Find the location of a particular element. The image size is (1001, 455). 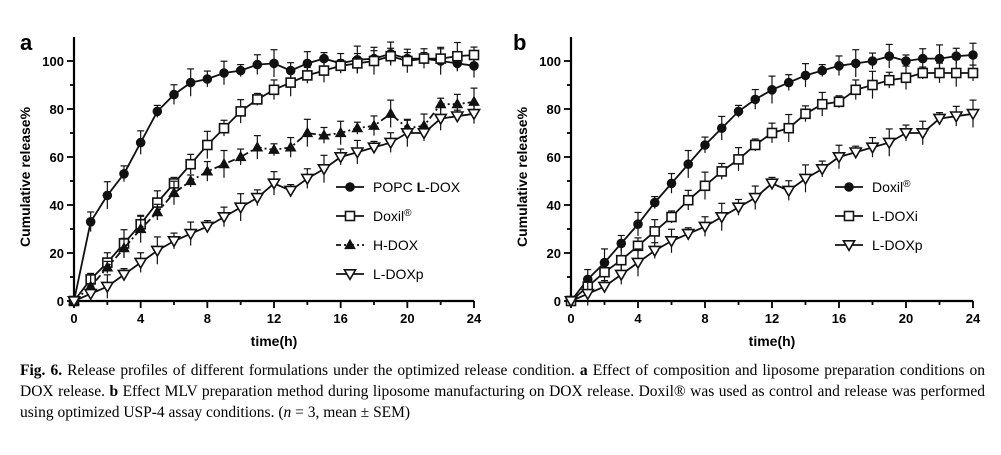

panel-a-x-tick-label: 0 is located at coordinates (73, 318).